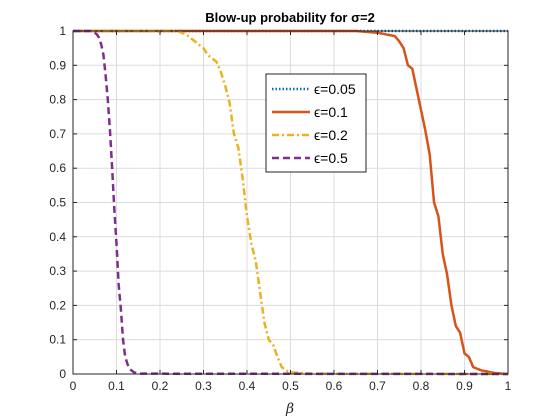 The width and height of the screenshot is (560, 420). I want to click on y-tick-label: 0.9, so click(57, 65).